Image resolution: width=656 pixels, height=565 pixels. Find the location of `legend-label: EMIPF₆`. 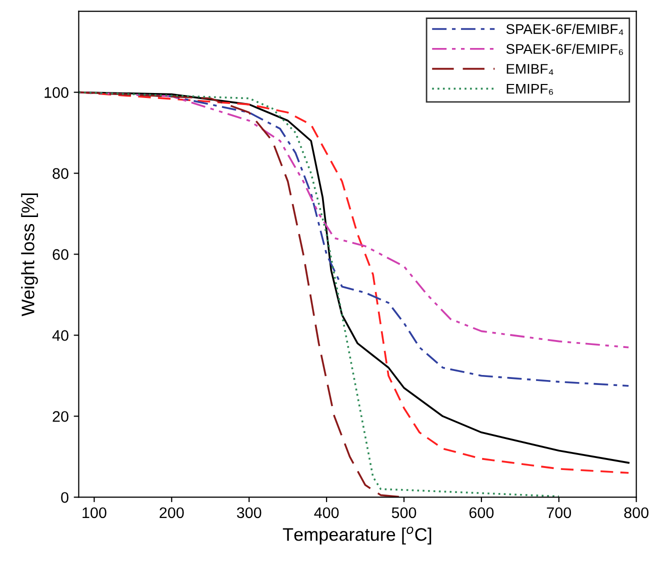

legend-label: EMIPF₆ is located at coordinates (530, 89).